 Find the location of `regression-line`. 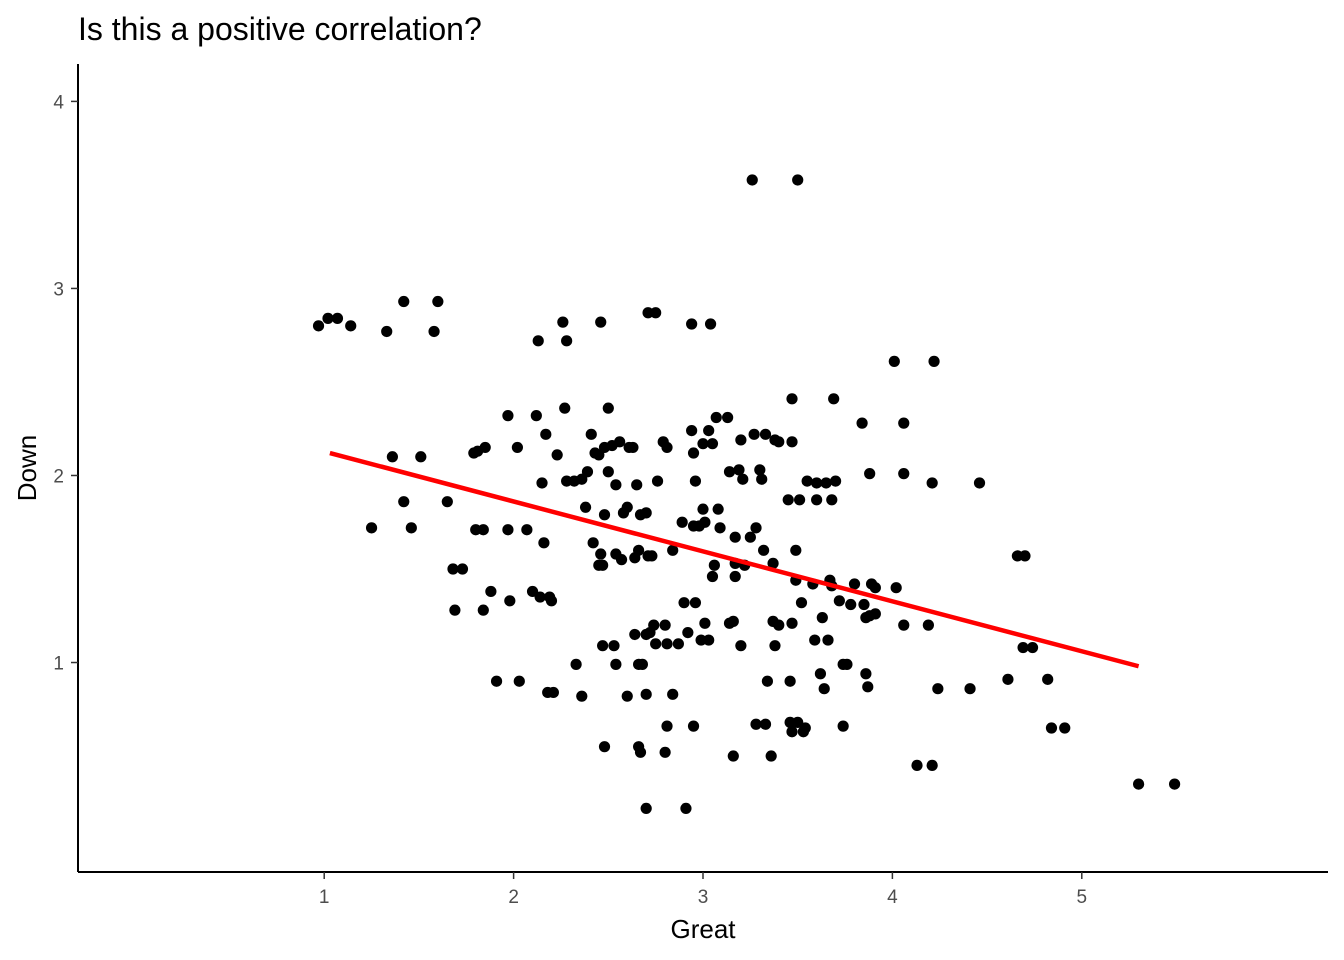

regression-line is located at coordinates (734, 559).